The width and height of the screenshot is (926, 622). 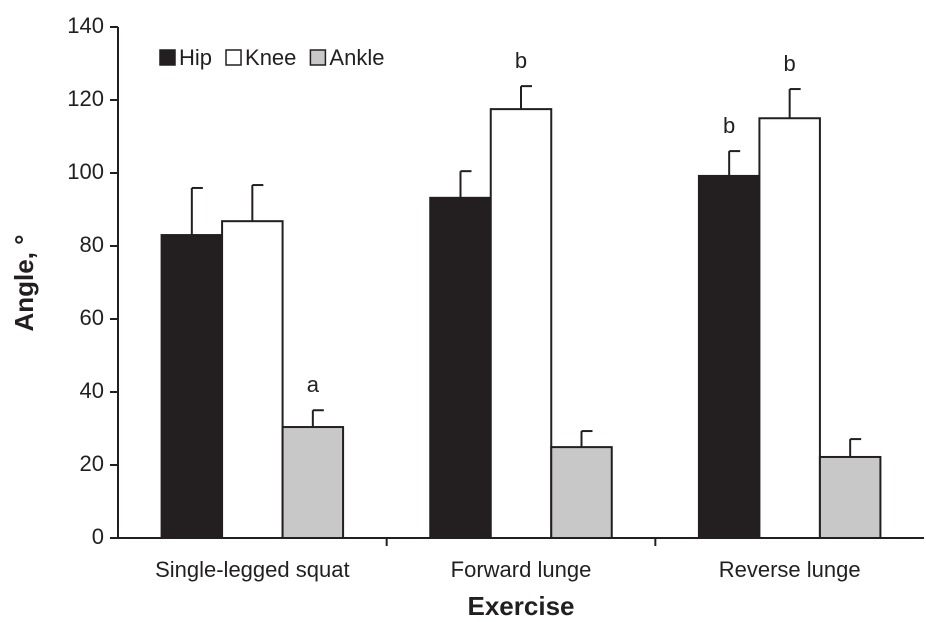 What do you see at coordinates (195, 57) in the screenshot?
I see `legend-label: Hip` at bounding box center [195, 57].